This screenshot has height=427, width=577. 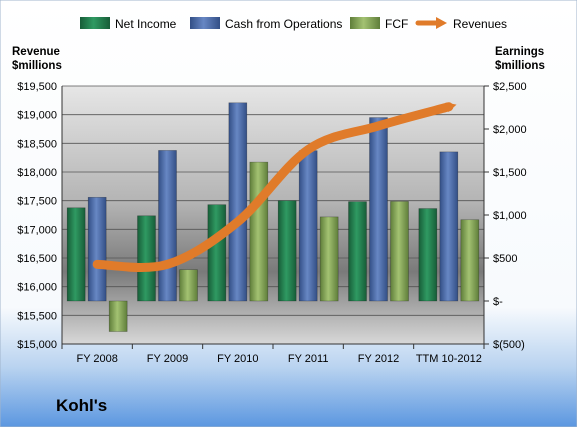 I want to click on legend-label-net-income: Net Income, so click(x=146, y=24).